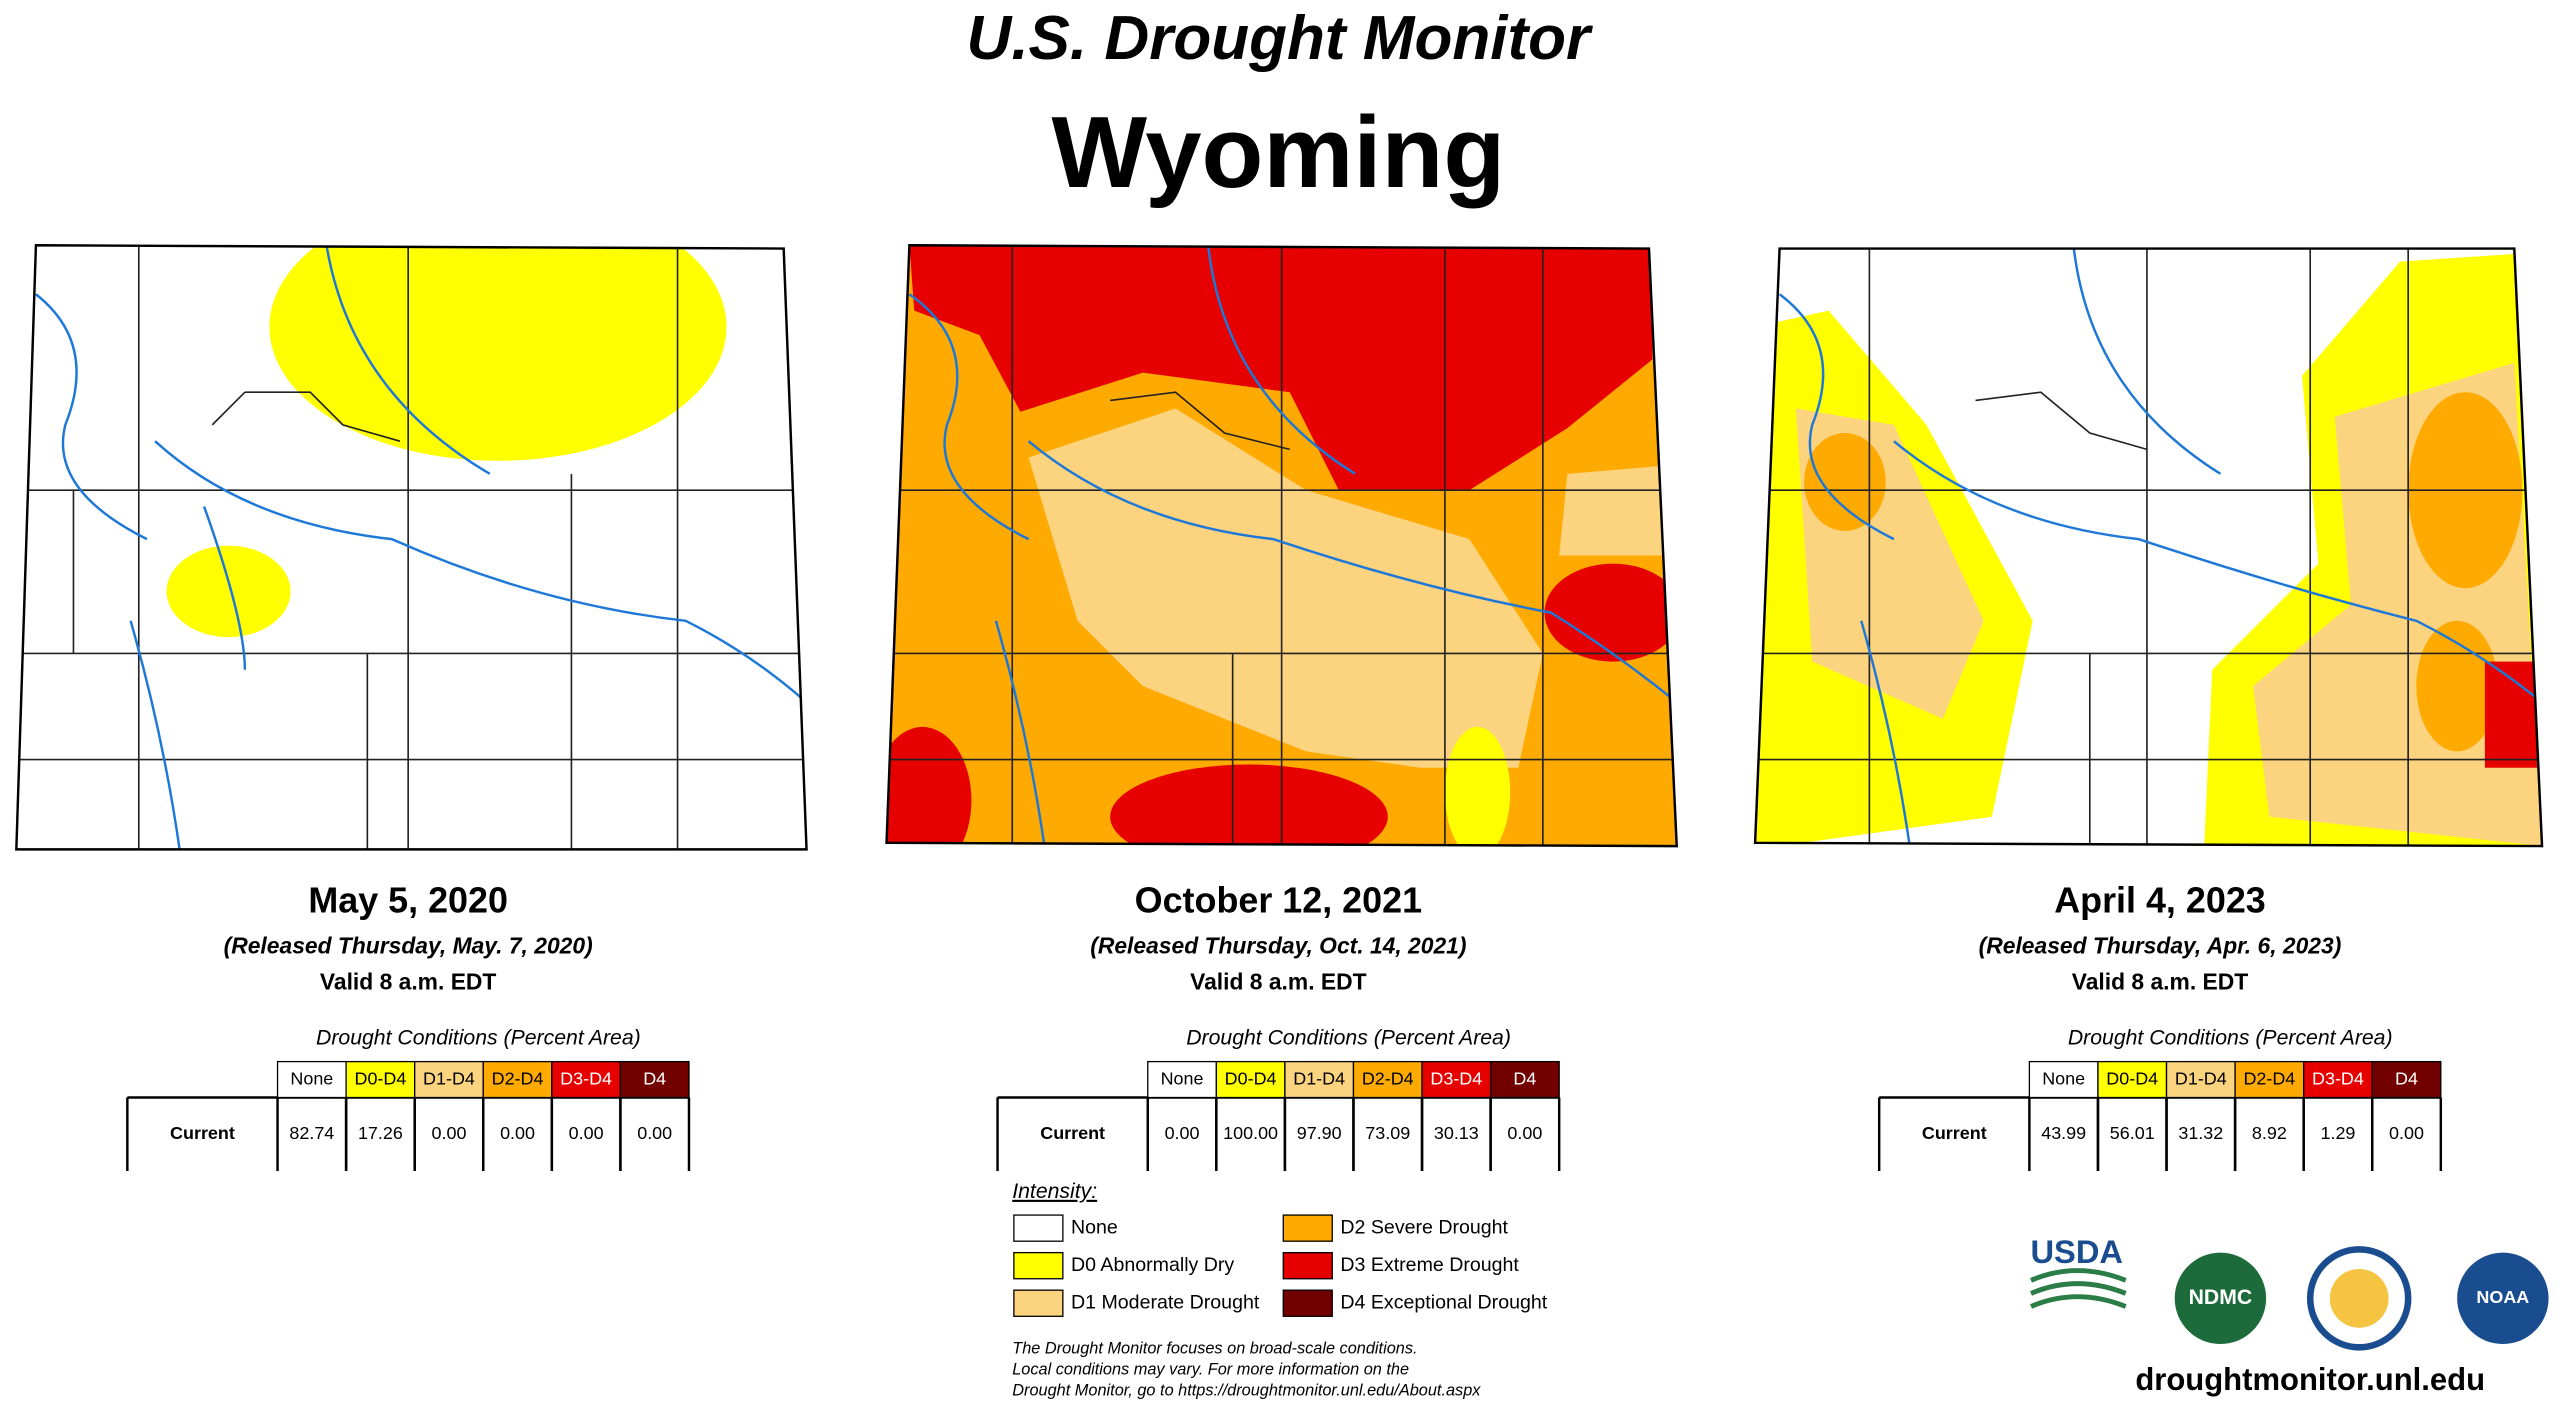  Describe the element at coordinates (1250, 1133) in the screenshot. I see `table-value: 100.00` at that location.